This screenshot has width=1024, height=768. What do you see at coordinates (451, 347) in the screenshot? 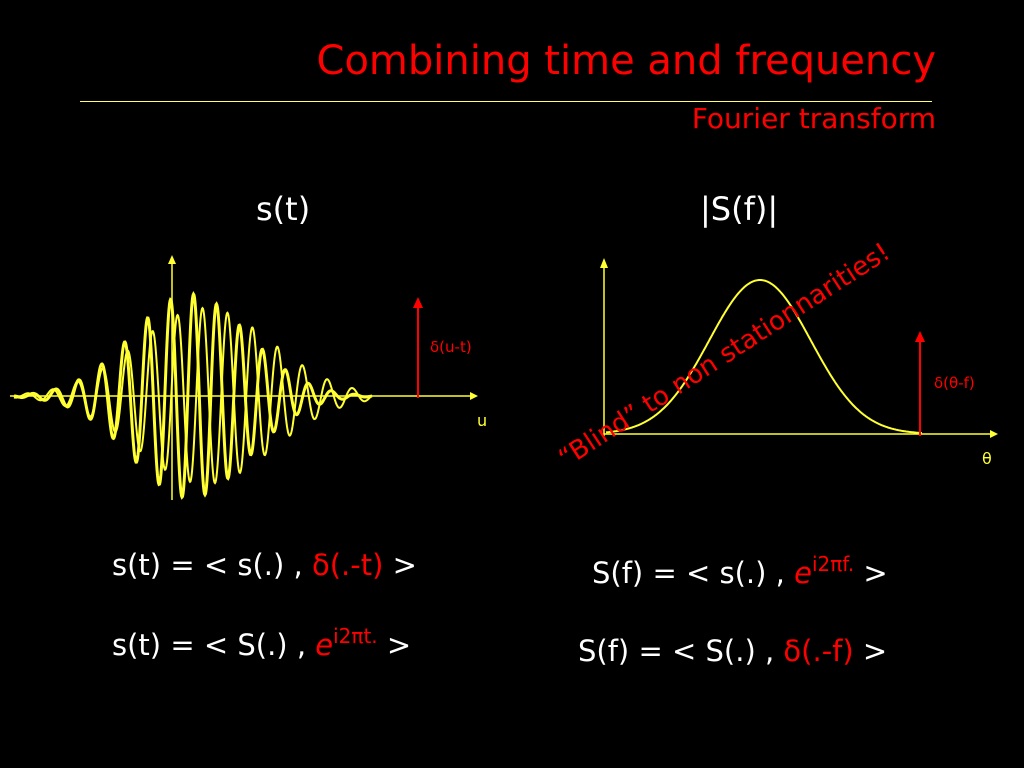
I see `time-delta-label: δ(u-t)` at bounding box center [451, 347].